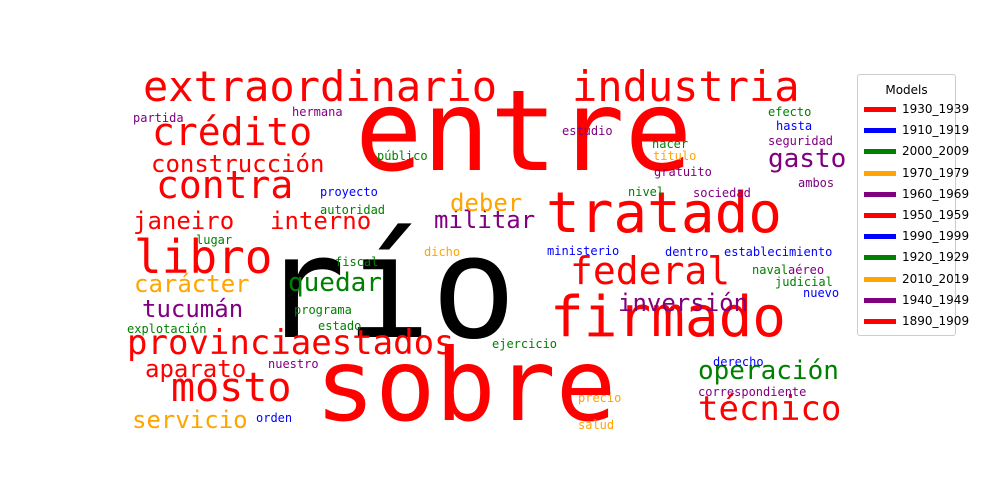  I want to click on word-43: dicho, so click(442, 252).